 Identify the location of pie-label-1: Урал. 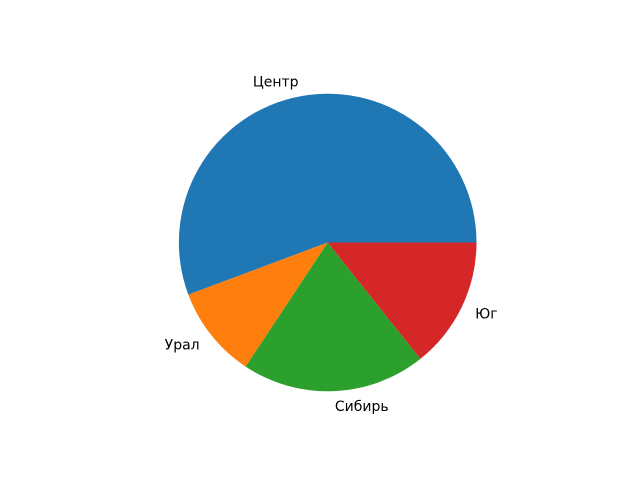
(182, 345).